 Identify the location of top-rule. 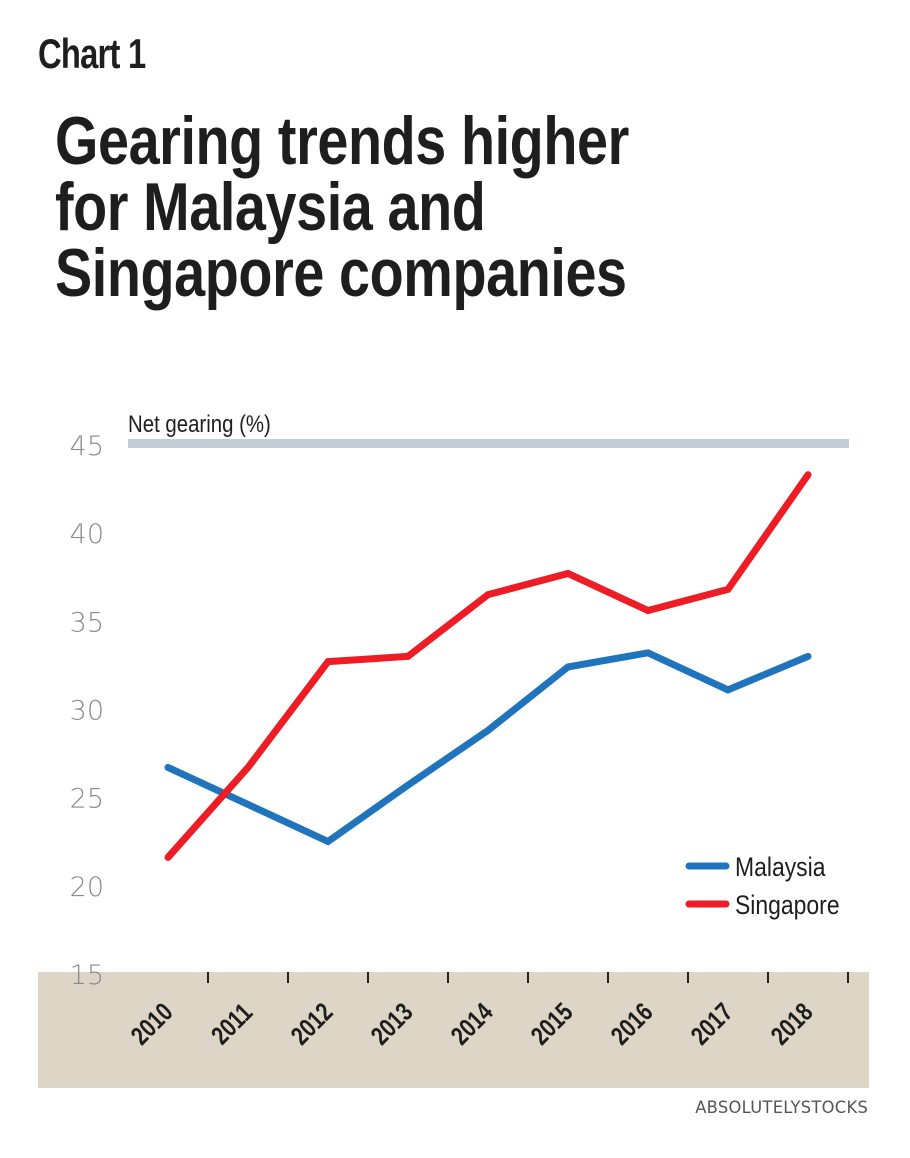
(488, 443).